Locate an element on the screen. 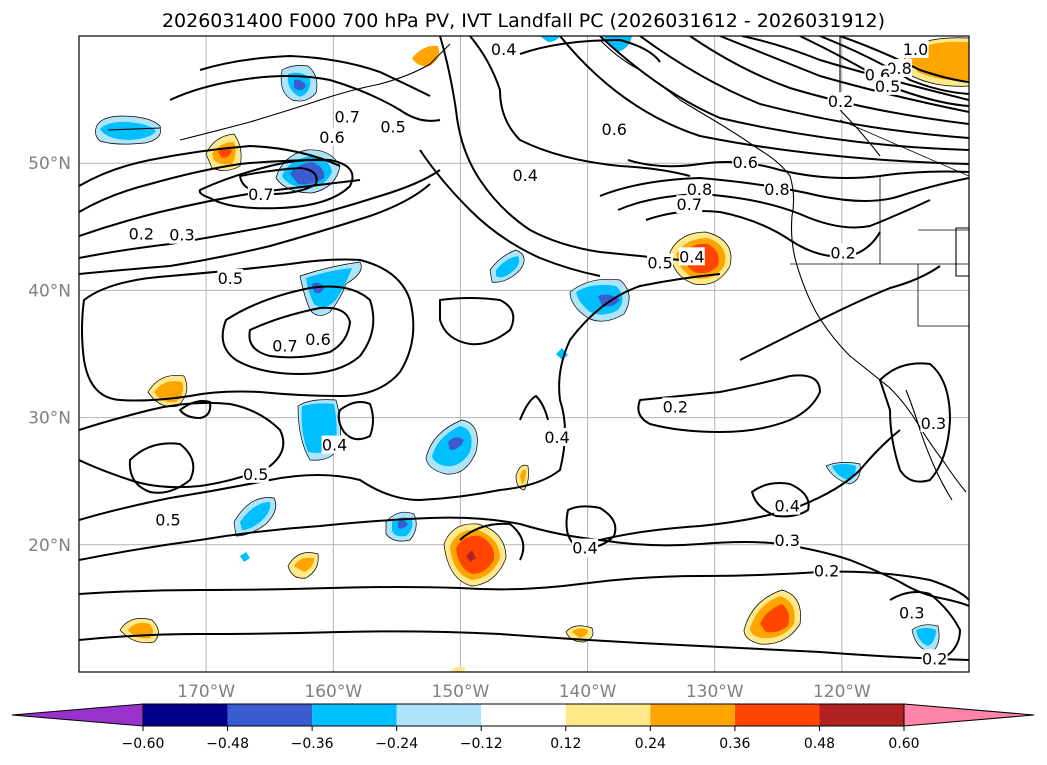 This screenshot has height=765, width=1047. latitude-axis: 50°N 40°N 30°N 20°N is located at coordinates (49, 355).